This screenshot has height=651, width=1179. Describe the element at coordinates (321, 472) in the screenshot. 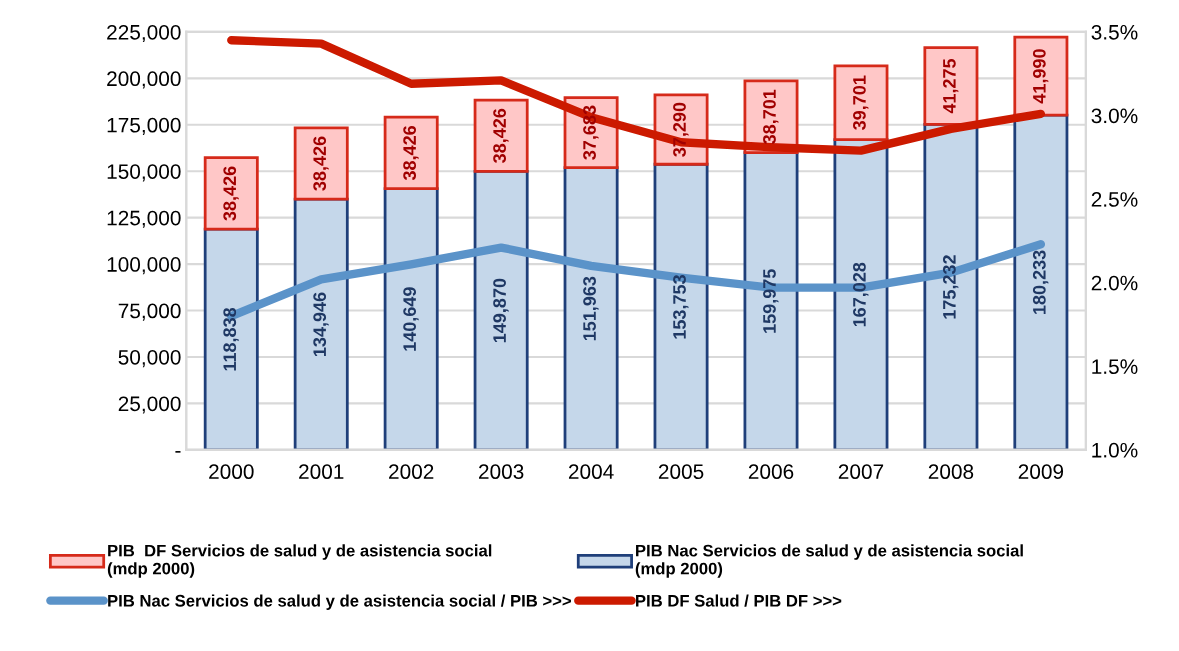

I see `x-tick-label: 2001` at that location.